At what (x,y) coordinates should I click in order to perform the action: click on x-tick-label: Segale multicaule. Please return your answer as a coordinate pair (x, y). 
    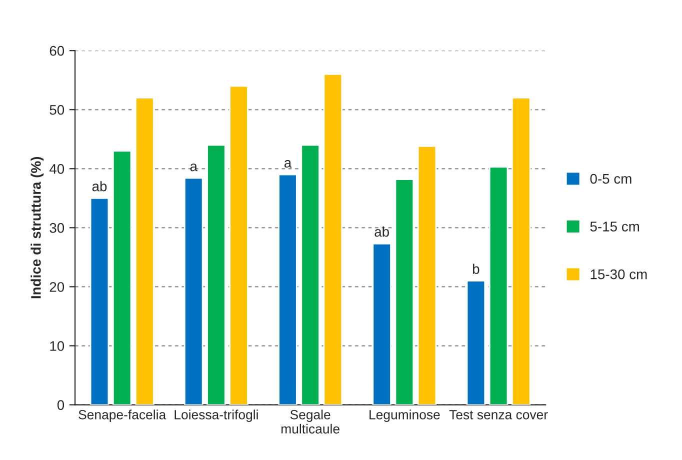
    Looking at the image, I should click on (310, 422).